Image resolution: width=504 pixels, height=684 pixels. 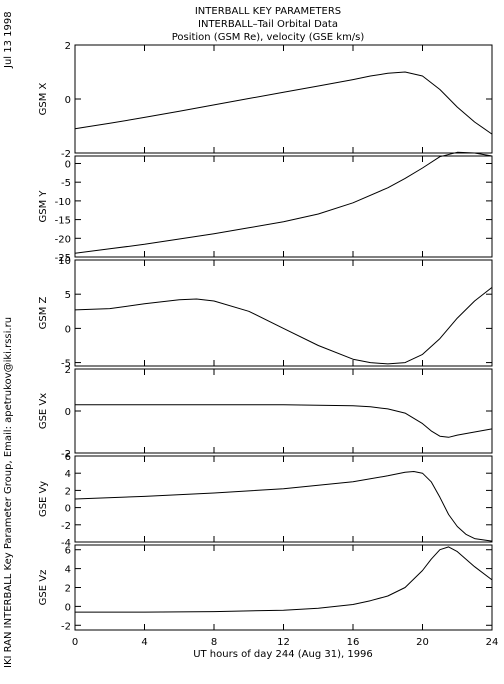 I want to click on y-axis-label: GSE Vz, so click(x=43, y=588).